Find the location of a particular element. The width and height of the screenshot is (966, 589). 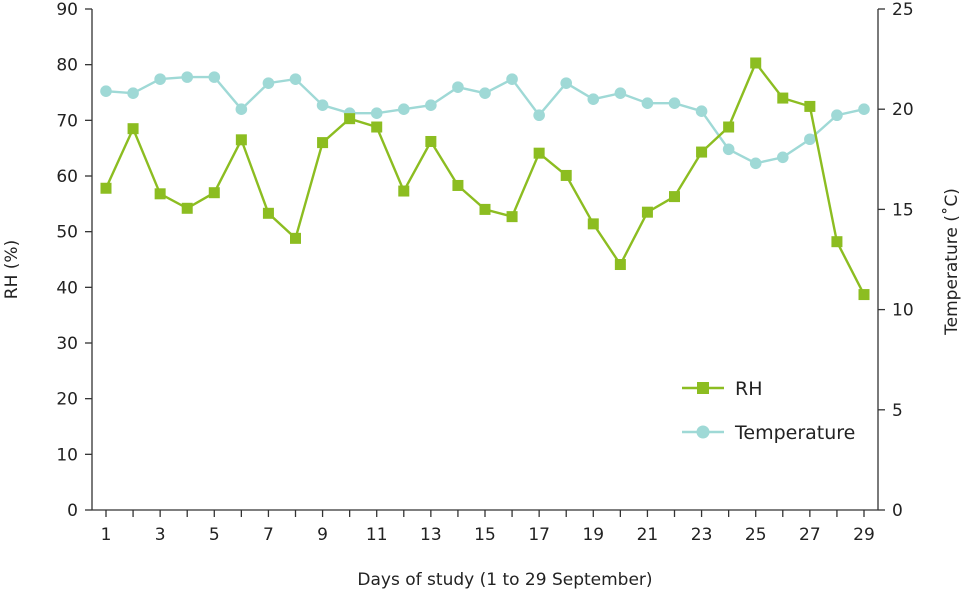

y2-tick-label: 5 is located at coordinates (897, 411).